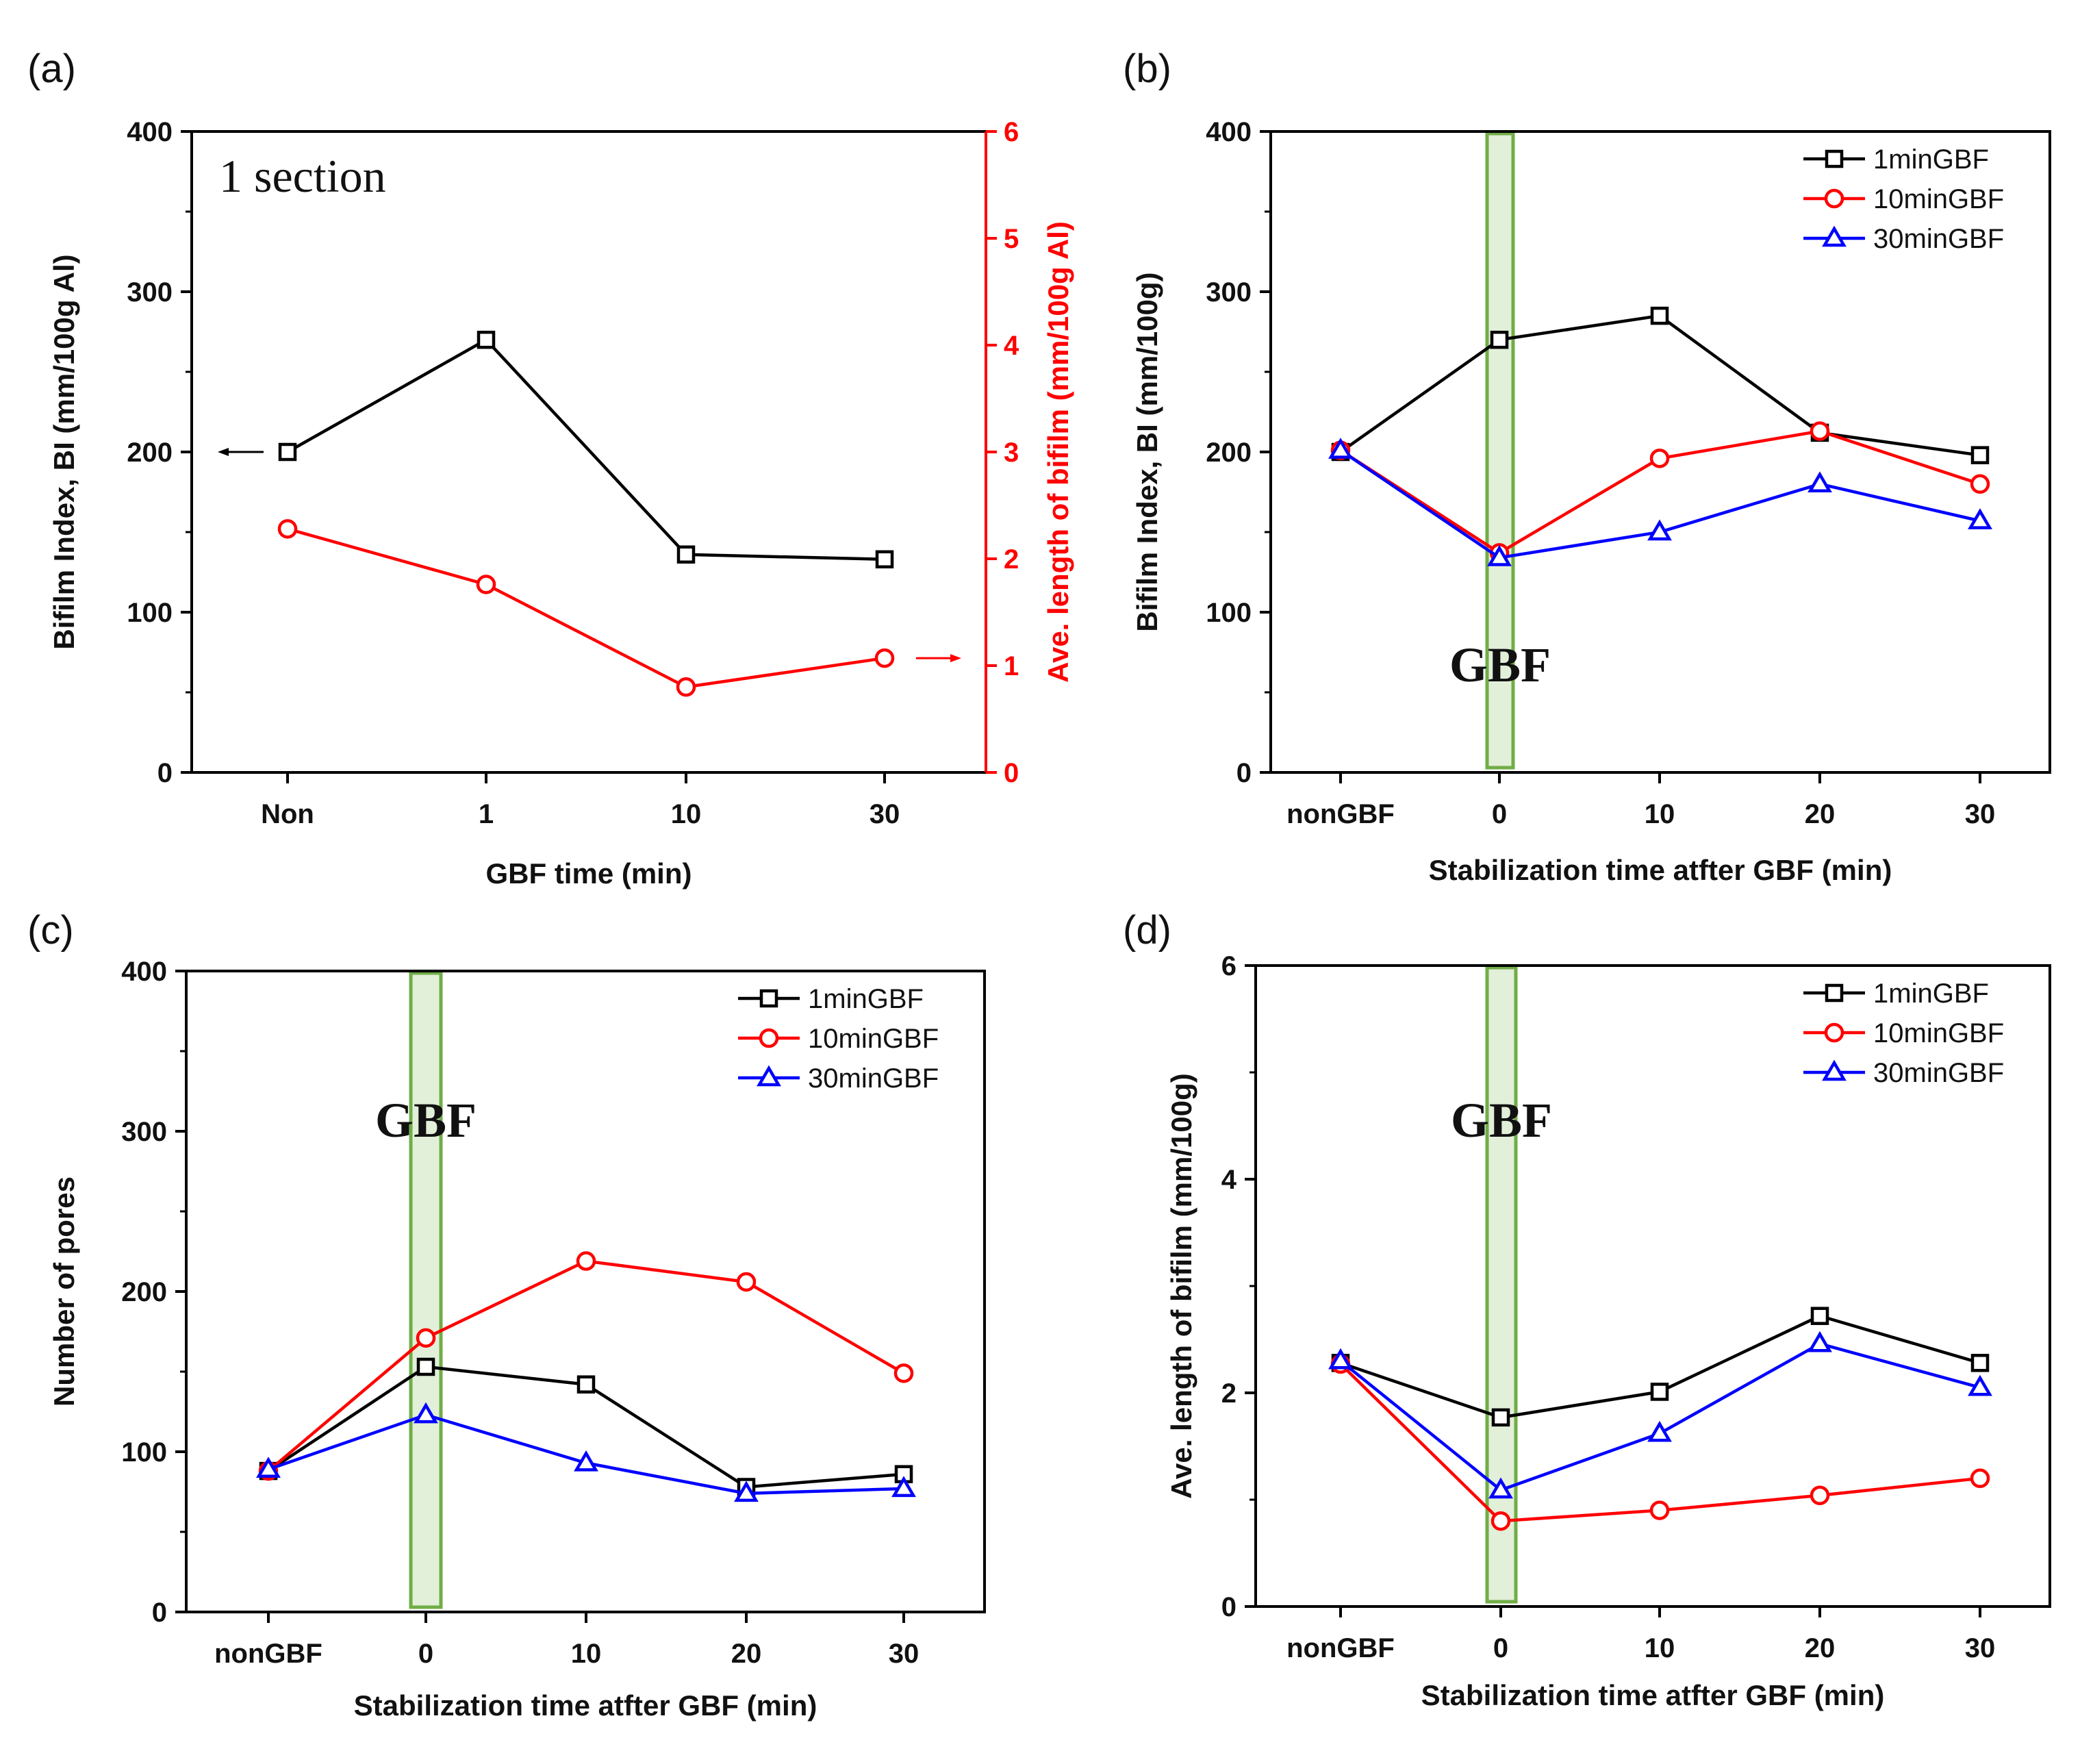 Image resolution: width=2093 pixels, height=1764 pixels. What do you see at coordinates (287, 814) in the screenshot?
I see `x-tick-label: Non` at bounding box center [287, 814].